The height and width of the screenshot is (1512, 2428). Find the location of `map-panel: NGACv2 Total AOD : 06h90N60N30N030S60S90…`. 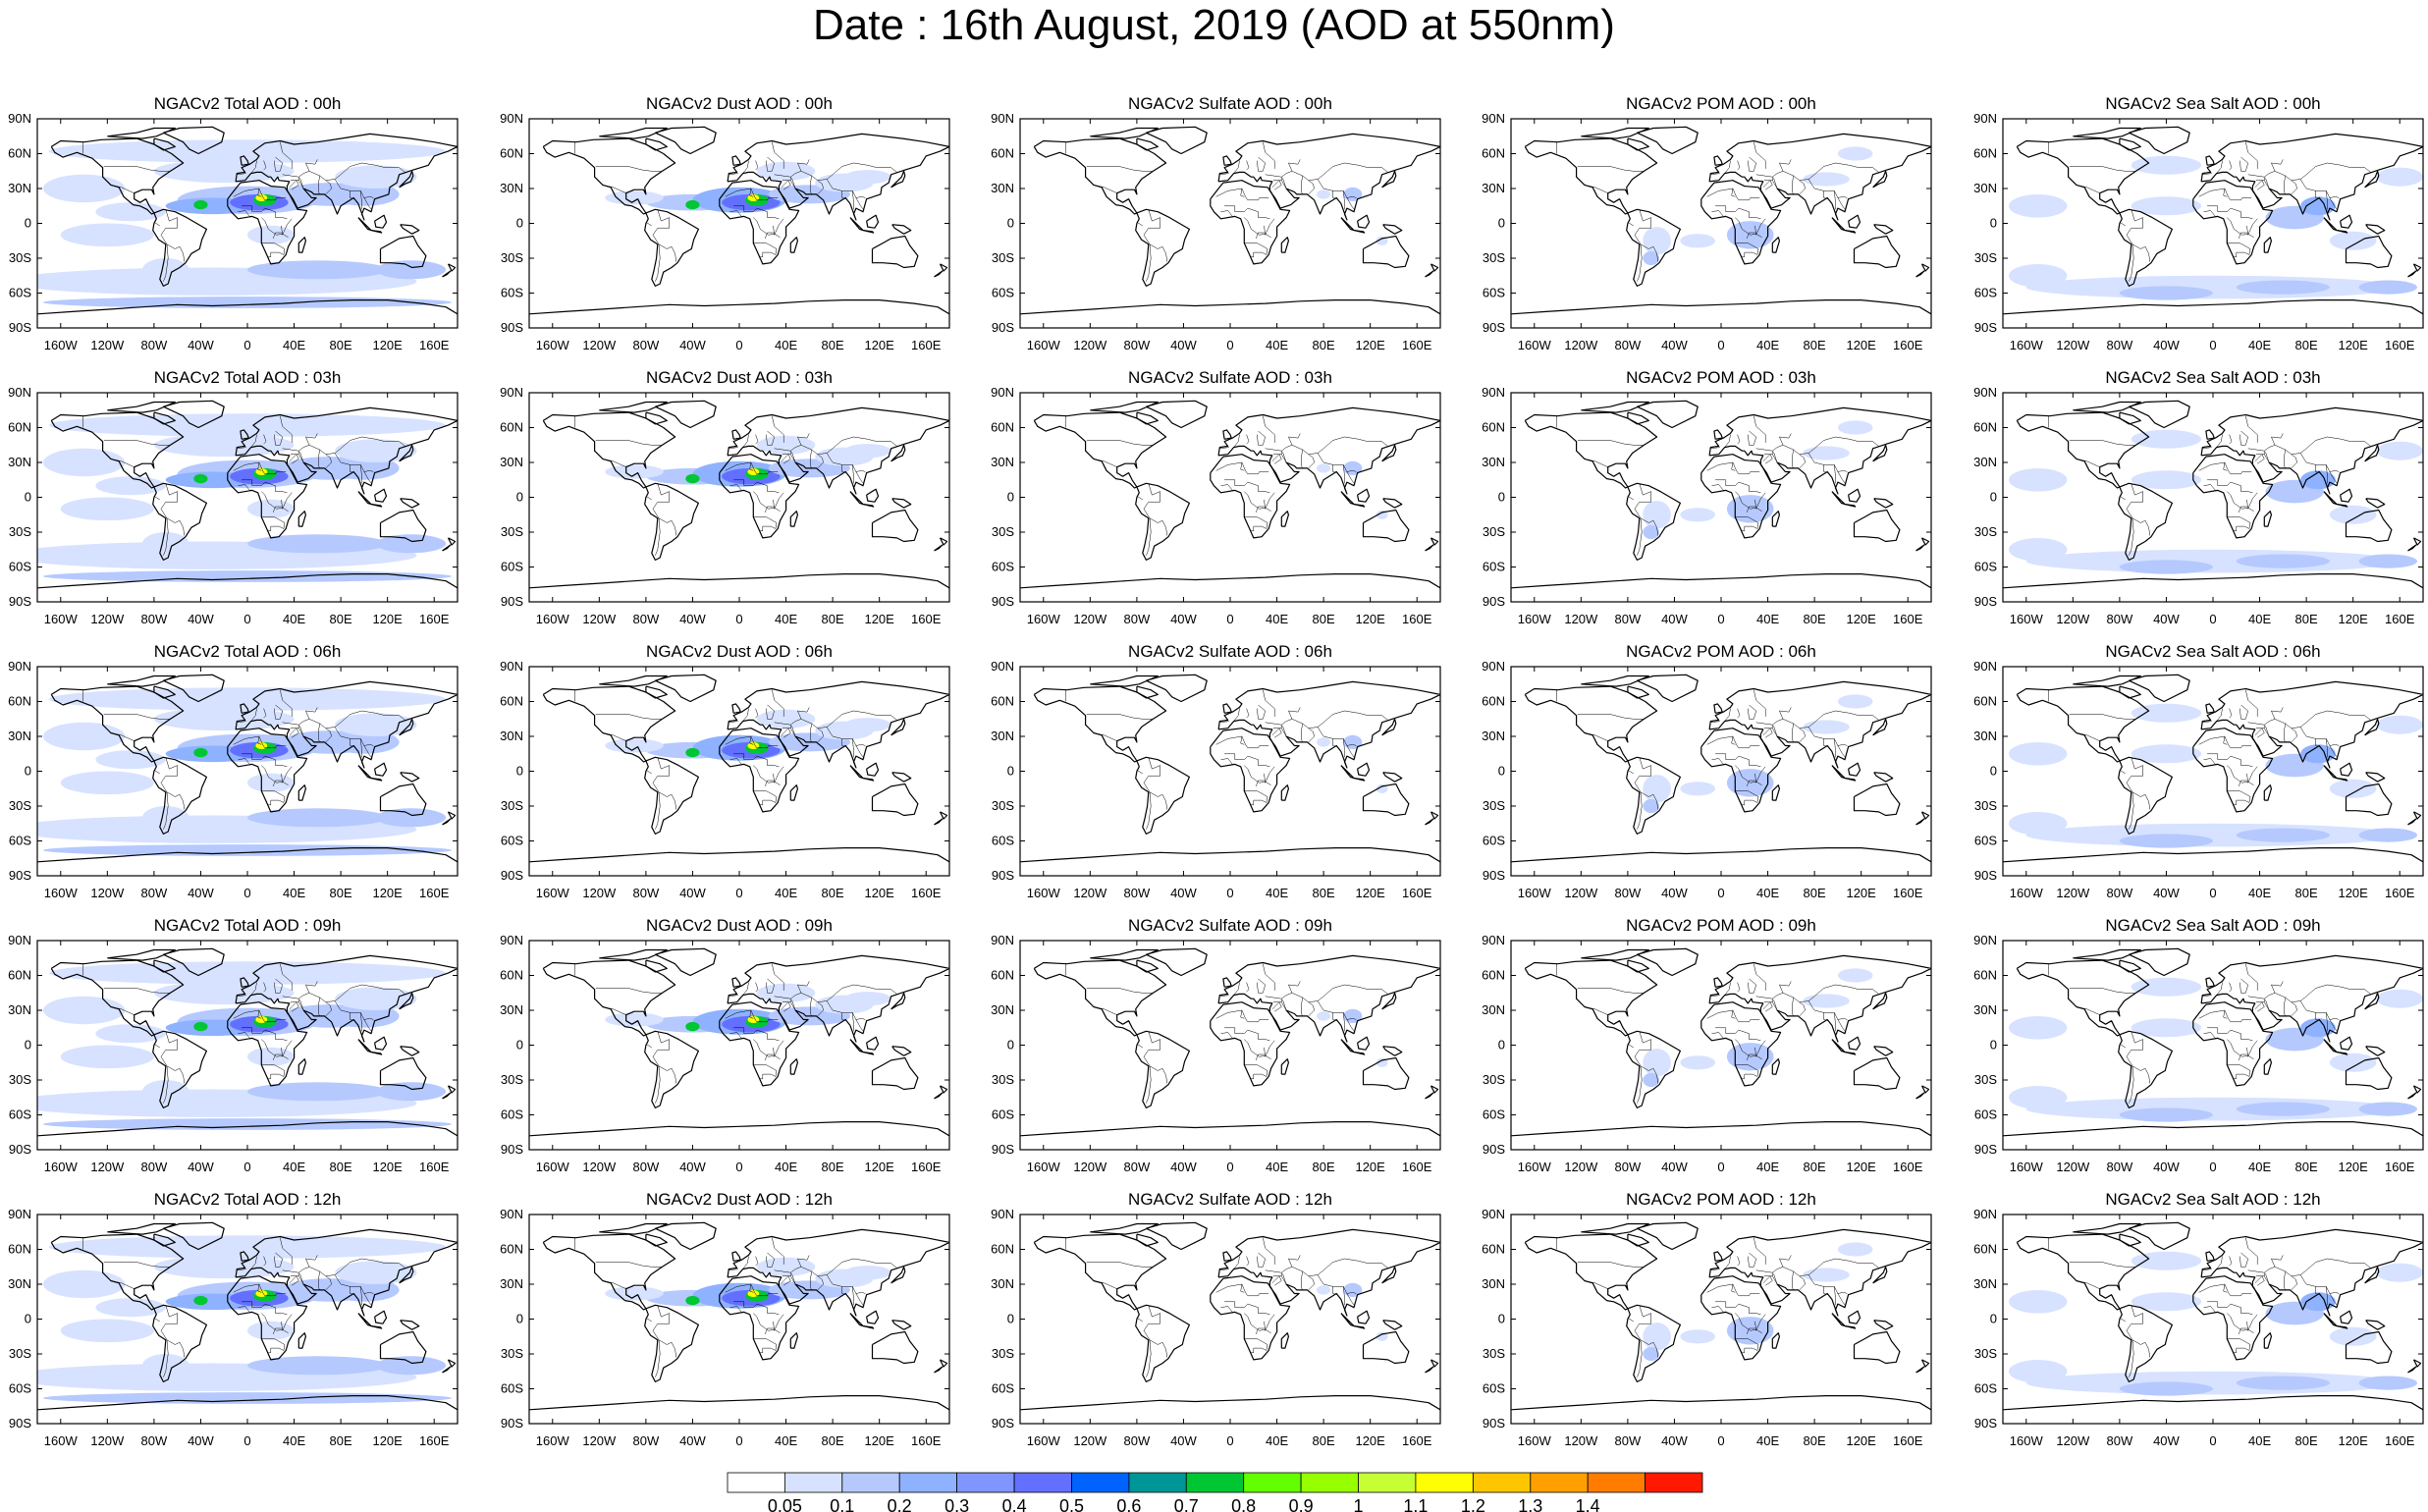

map-panel: NGACv2 Total AOD : 06h90N60N30N030S60S90… is located at coordinates (234, 771).